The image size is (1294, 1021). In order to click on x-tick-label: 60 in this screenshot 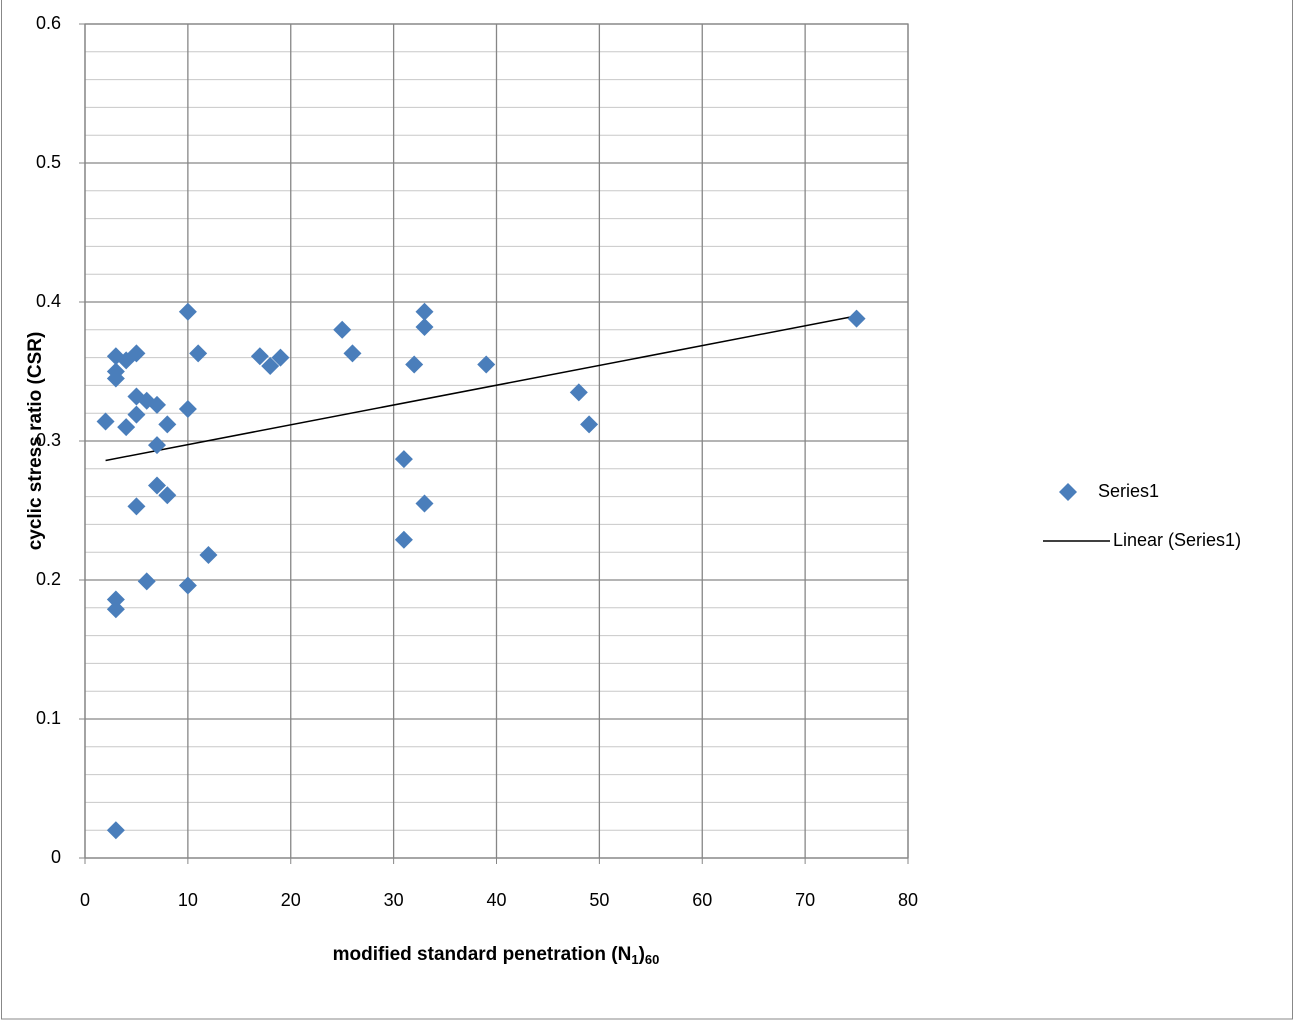, I will do `click(702, 900)`.